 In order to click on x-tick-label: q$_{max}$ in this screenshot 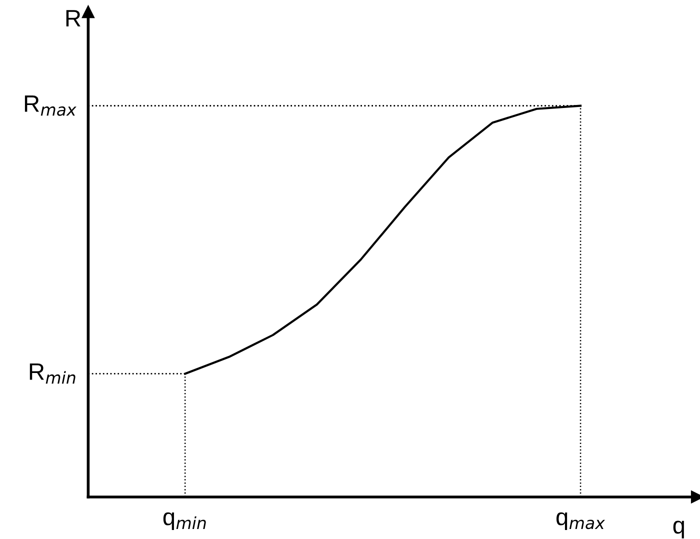, I will do `click(581, 521)`.